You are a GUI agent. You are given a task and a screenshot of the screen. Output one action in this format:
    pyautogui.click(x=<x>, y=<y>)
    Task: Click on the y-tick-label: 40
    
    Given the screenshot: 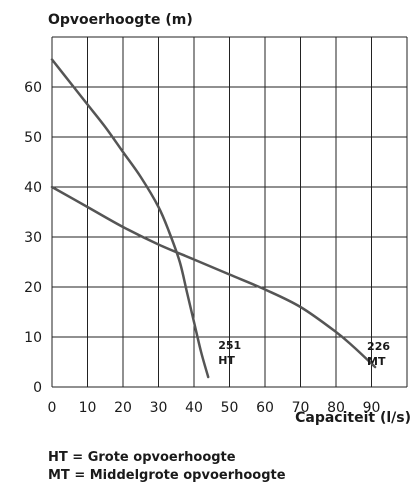 What is the action you would take?
    pyautogui.click(x=33, y=188)
    